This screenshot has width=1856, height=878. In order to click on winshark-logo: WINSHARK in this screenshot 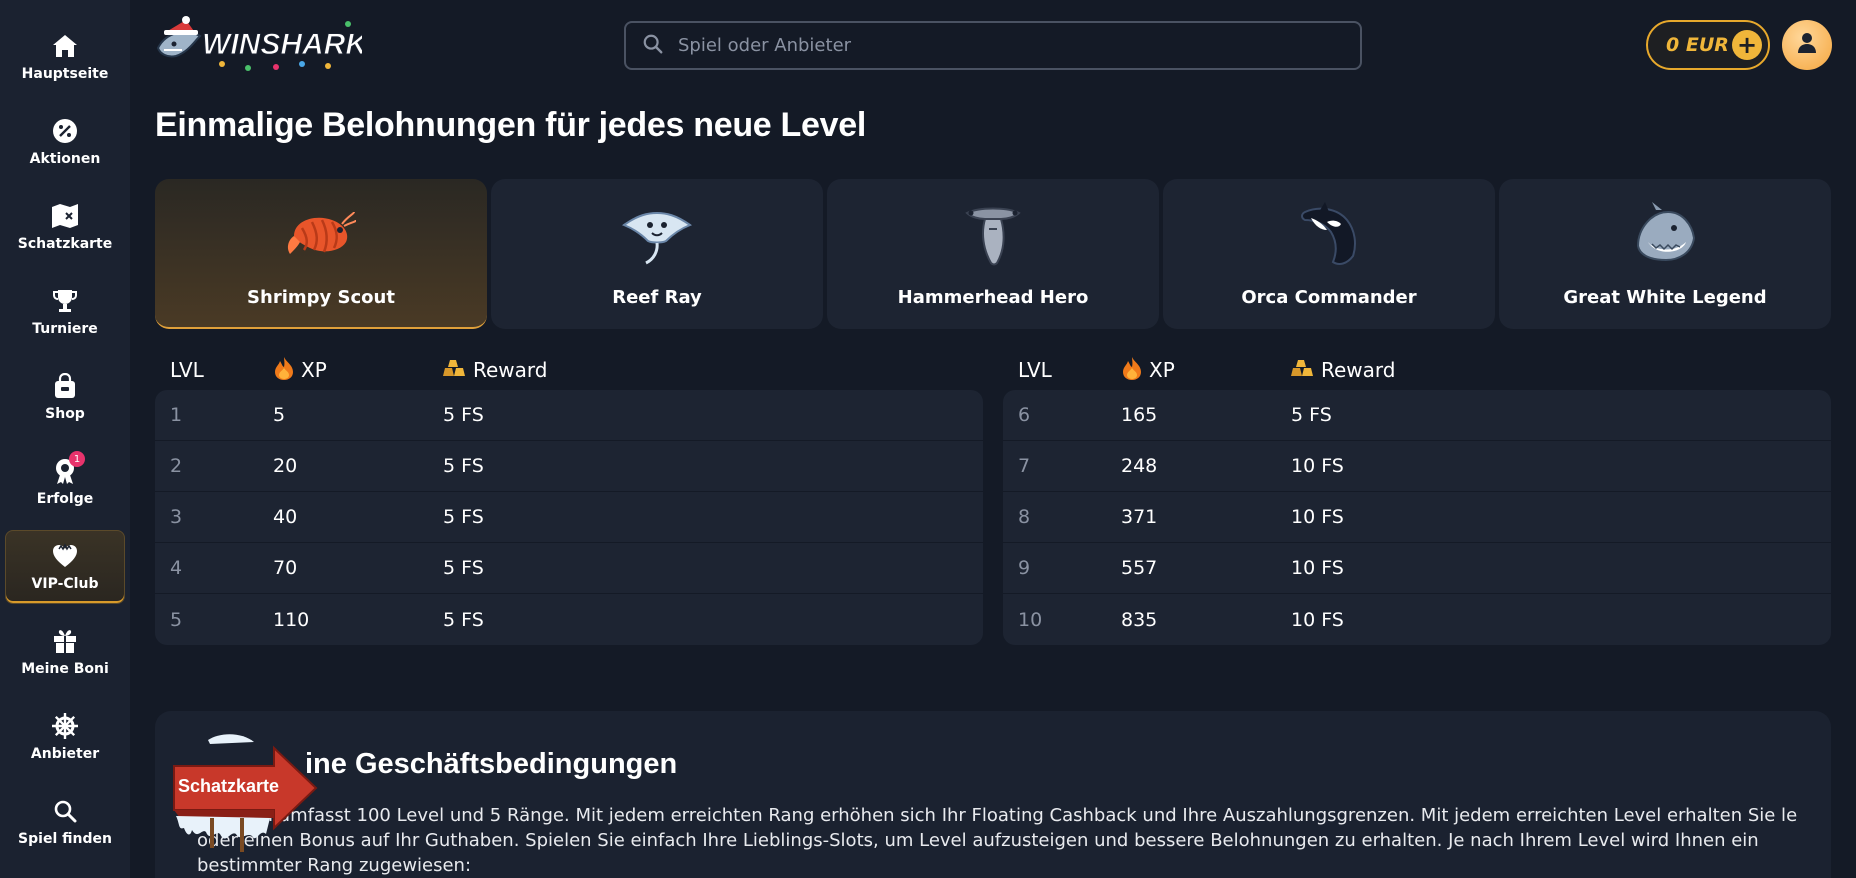, I will do `click(261, 43)`.